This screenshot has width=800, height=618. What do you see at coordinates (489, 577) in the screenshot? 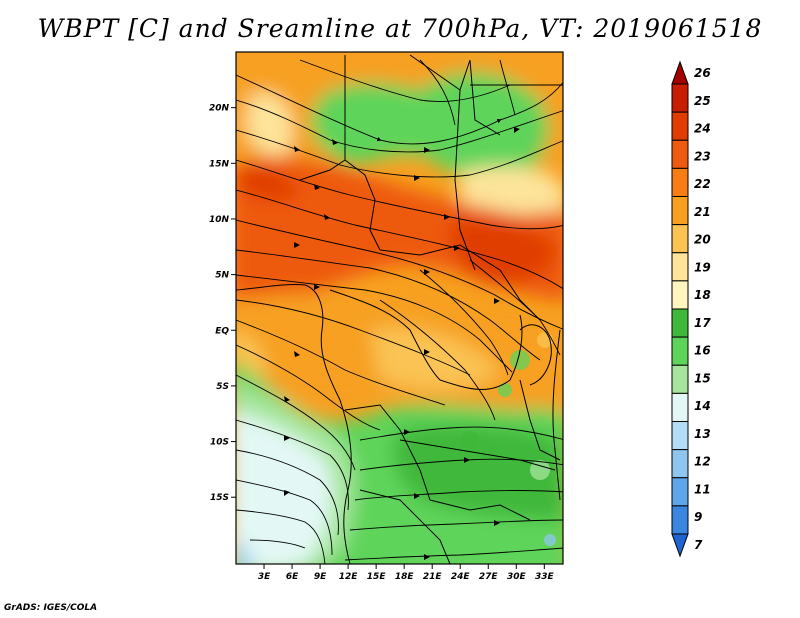
I see `lon-tick-label: 27E` at bounding box center [489, 577].